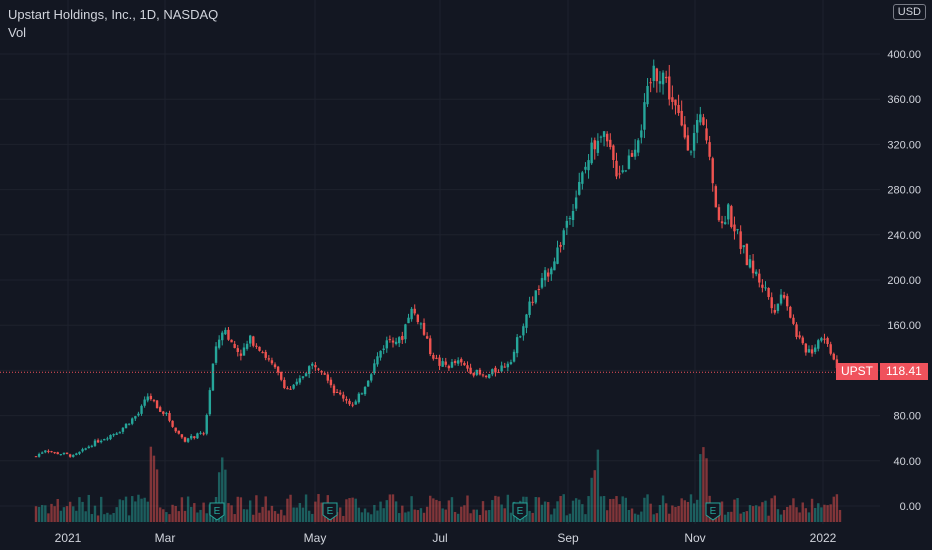  I want to click on currency-badge: USD, so click(909, 12).